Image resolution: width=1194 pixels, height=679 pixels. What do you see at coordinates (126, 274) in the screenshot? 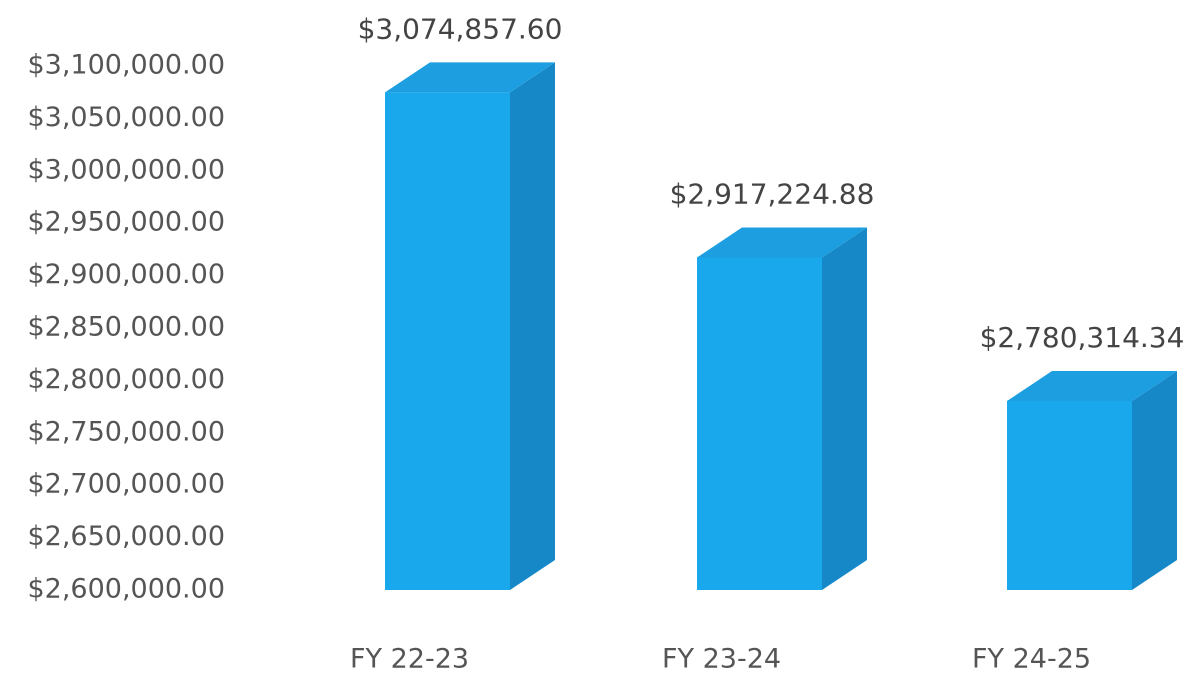
I see `y-tick-label: $2,900,000.00` at bounding box center [126, 274].